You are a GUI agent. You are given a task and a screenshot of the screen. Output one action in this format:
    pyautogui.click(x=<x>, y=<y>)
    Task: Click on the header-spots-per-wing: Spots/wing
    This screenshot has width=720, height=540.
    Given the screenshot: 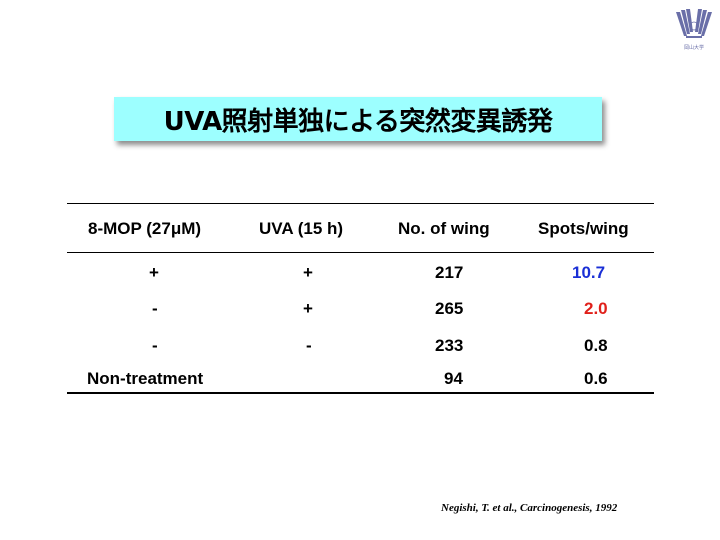 What is the action you would take?
    pyautogui.click(x=583, y=228)
    